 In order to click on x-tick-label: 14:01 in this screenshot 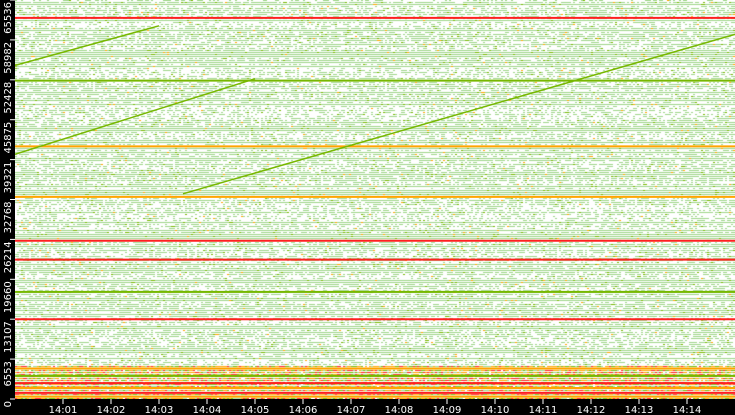, I will do `click(63, 410)`.